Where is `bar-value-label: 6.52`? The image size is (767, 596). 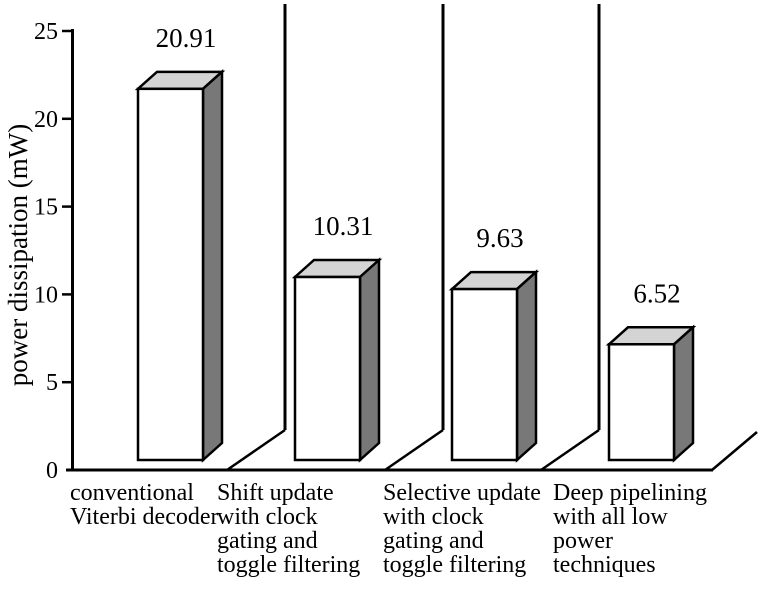 bar-value-label: 6.52 is located at coordinates (656, 293).